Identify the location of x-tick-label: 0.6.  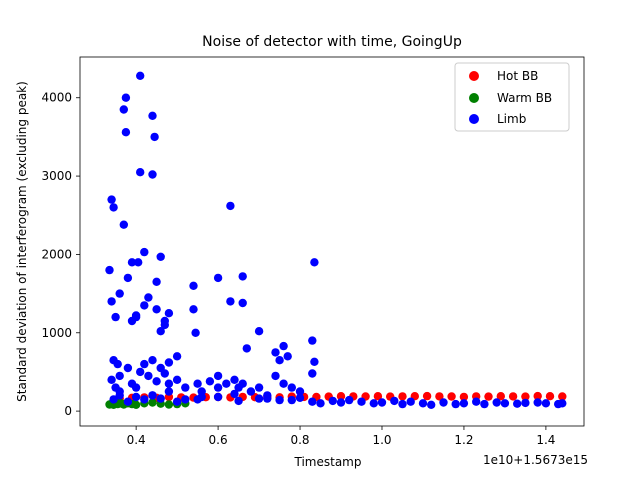
(218, 440).